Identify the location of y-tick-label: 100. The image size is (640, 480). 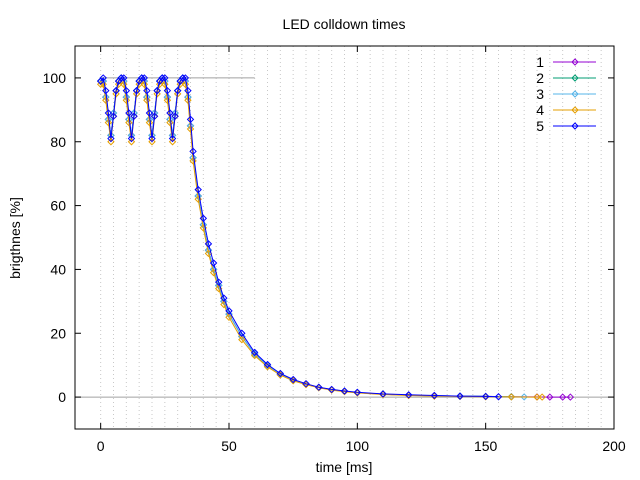
(55, 78).